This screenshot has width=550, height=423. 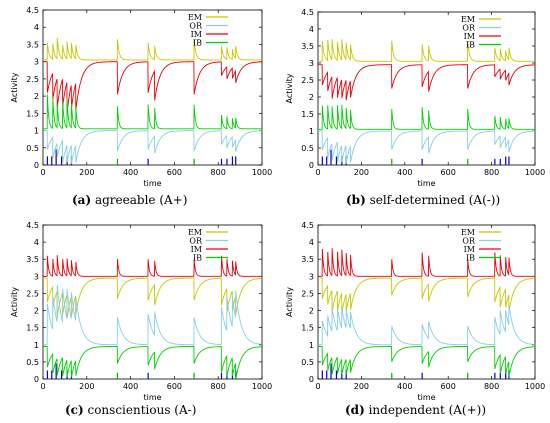 I want to click on caption-text: conscientious (A-), so click(x=140, y=410).